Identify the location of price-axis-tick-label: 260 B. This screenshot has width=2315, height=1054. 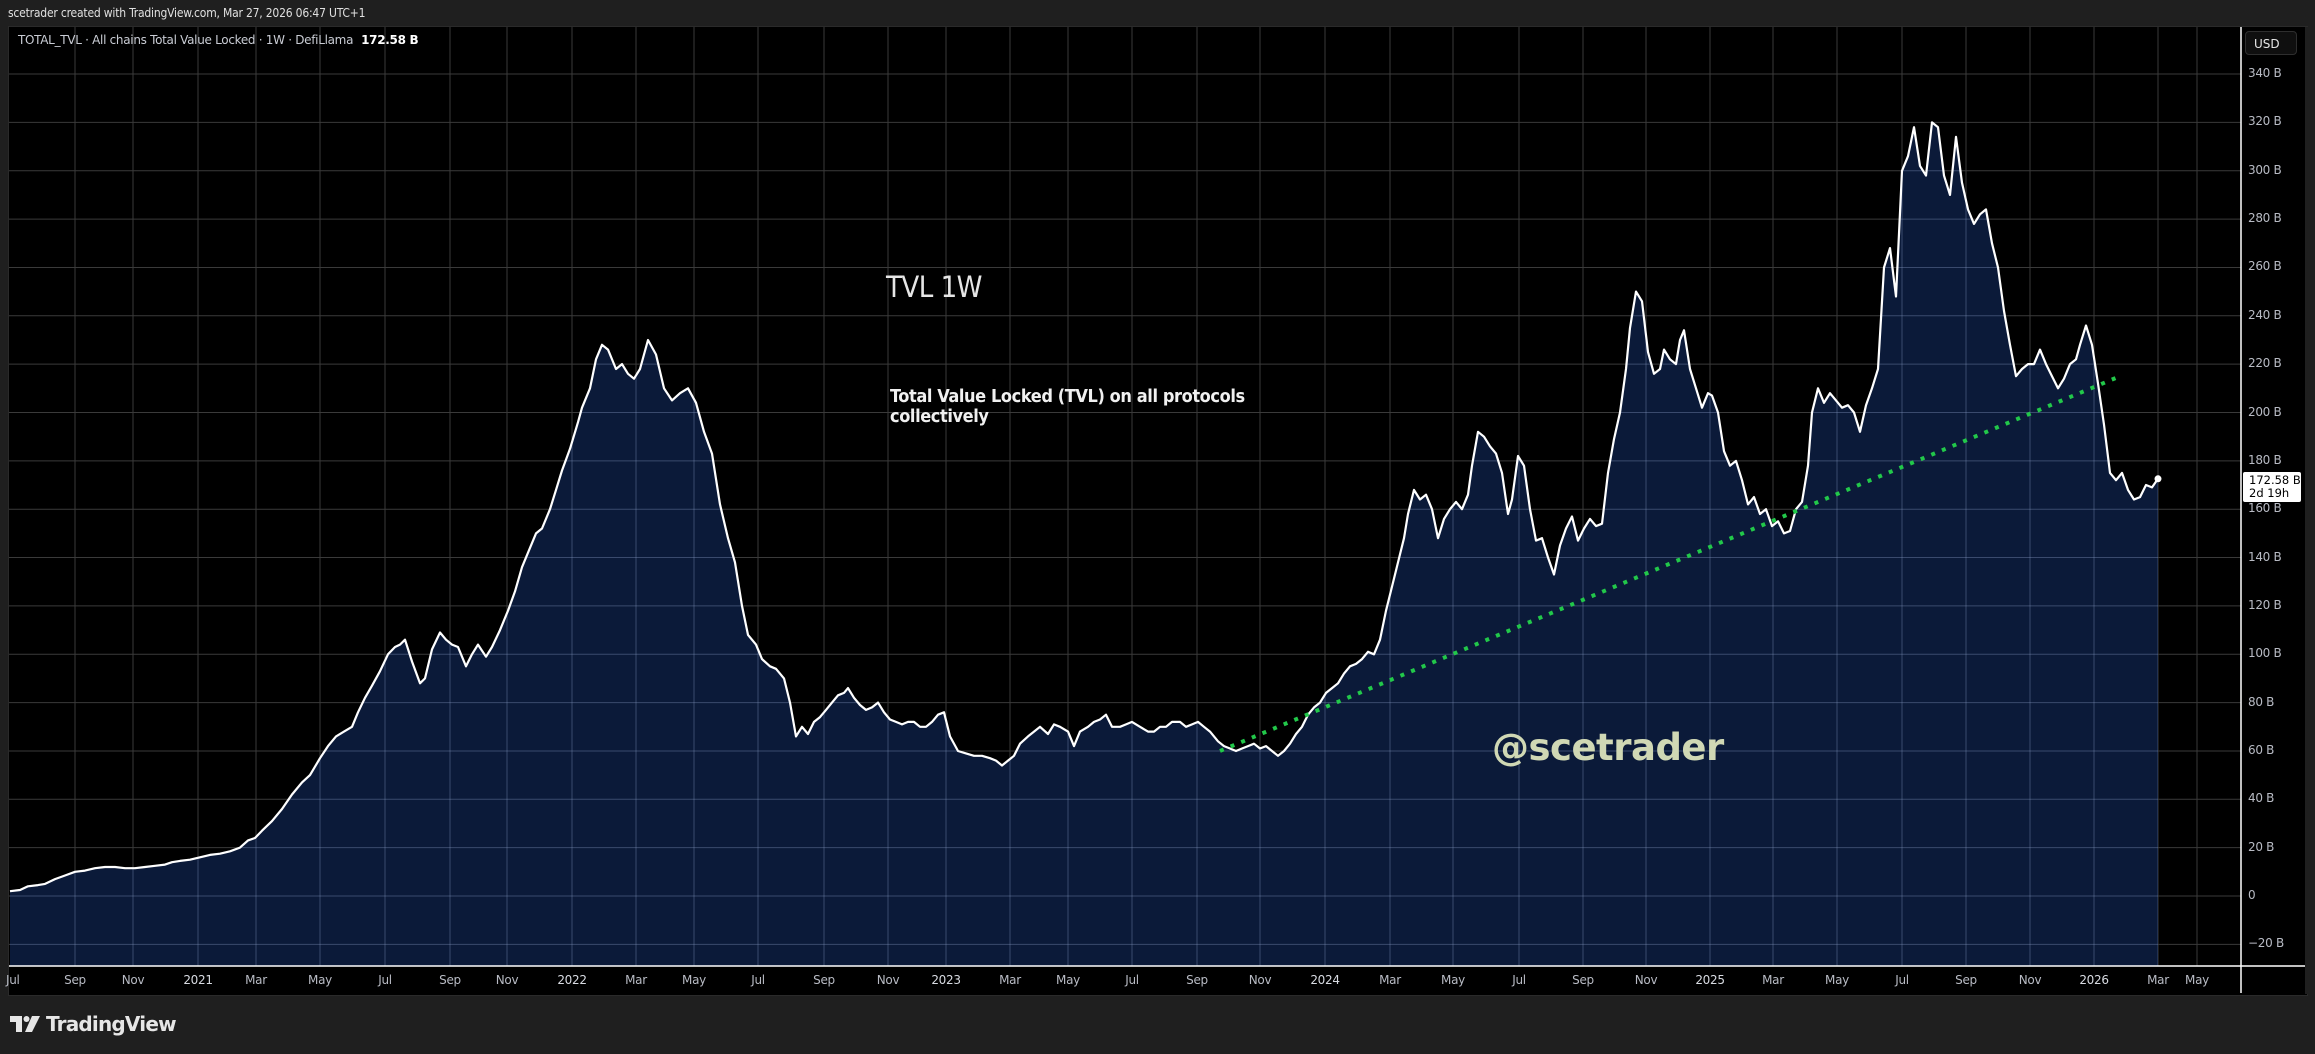
(2265, 266).